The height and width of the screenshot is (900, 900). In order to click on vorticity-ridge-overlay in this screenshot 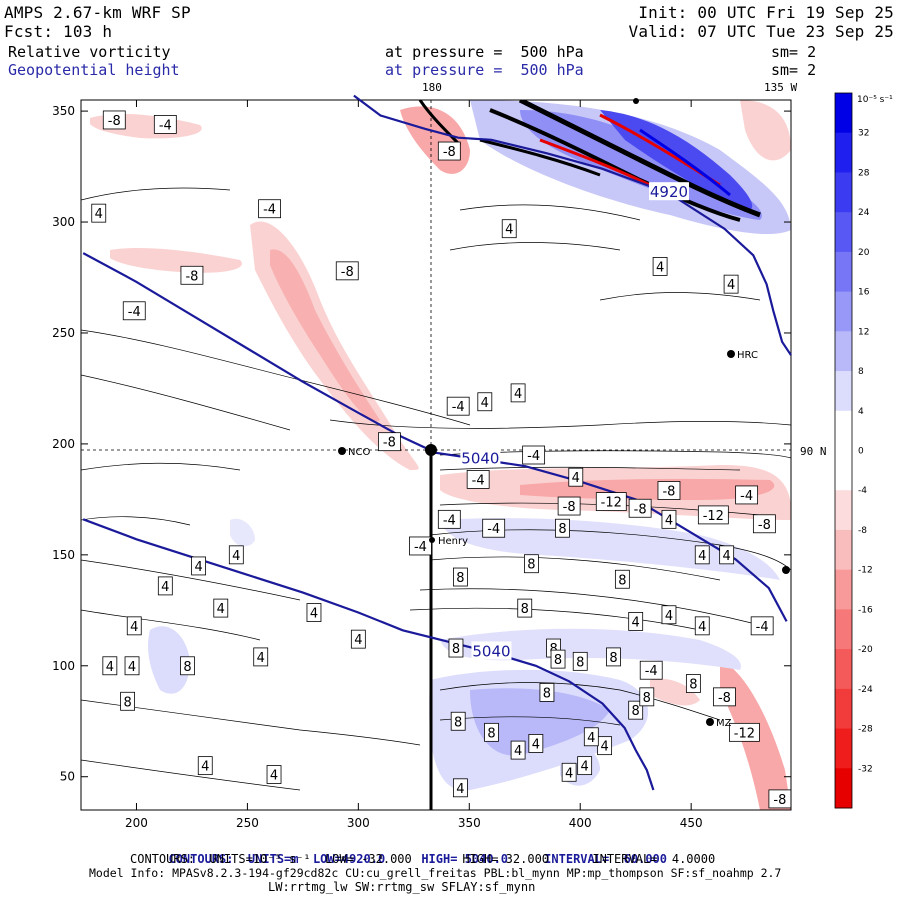, I will do `click(589, 161)`.